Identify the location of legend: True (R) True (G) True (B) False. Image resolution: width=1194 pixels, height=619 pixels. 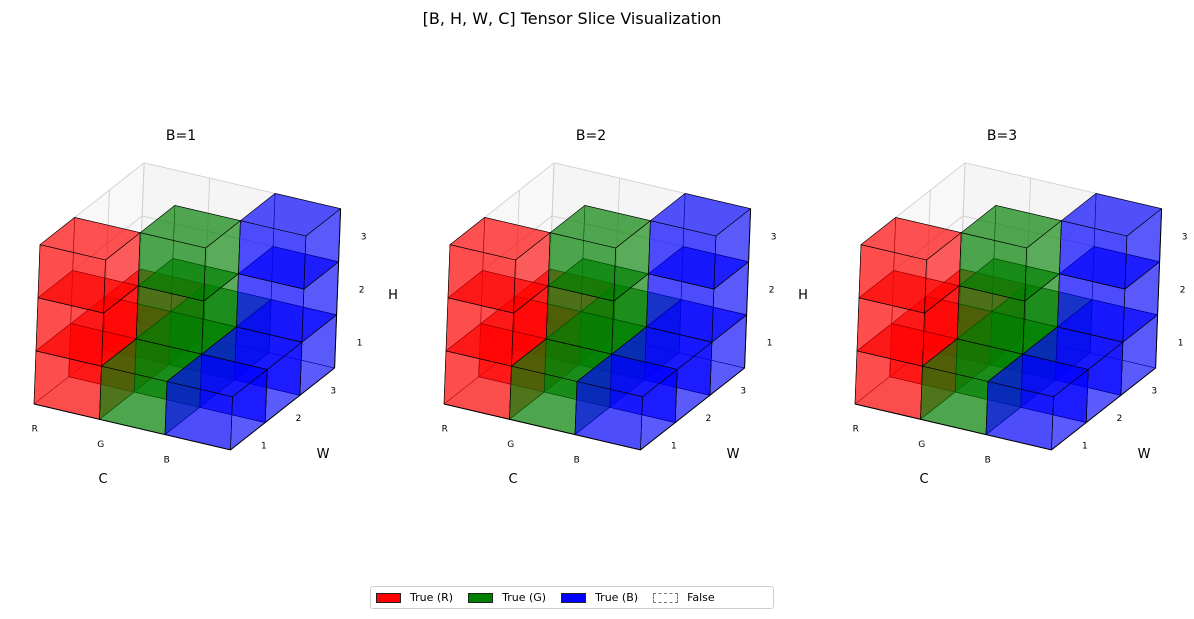
(572, 597).